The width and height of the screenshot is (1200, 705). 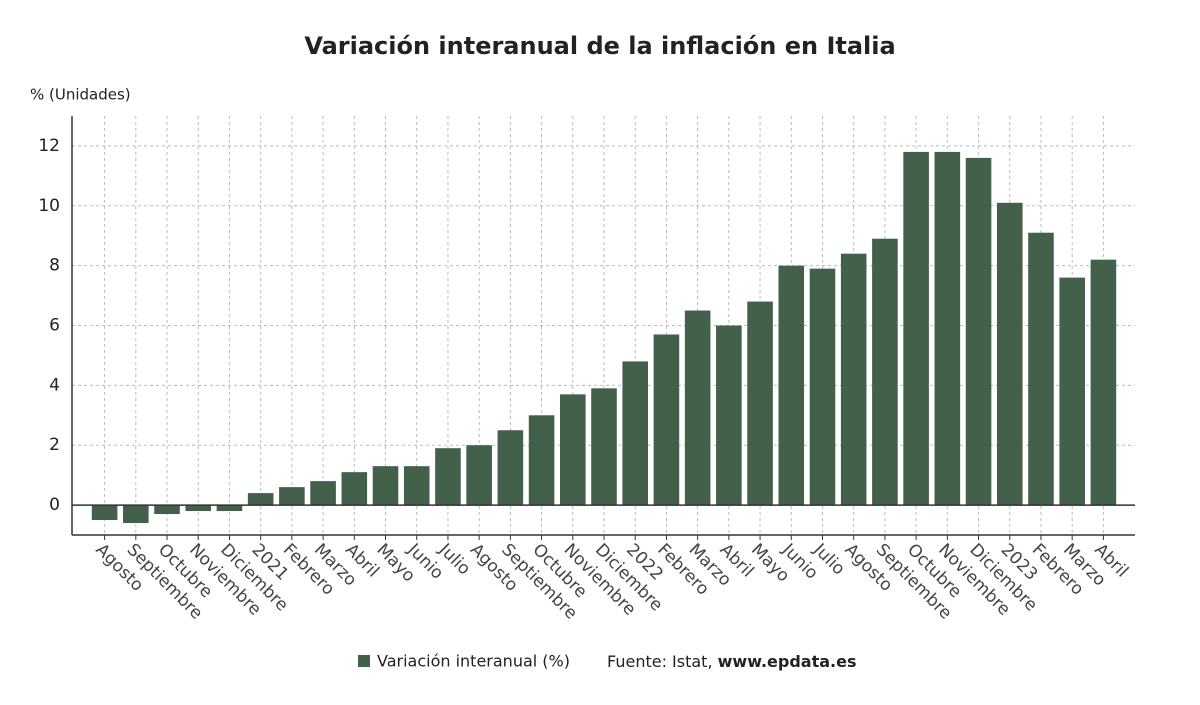 I want to click on source-text: Fuente: Istat,, so click(x=660, y=661).